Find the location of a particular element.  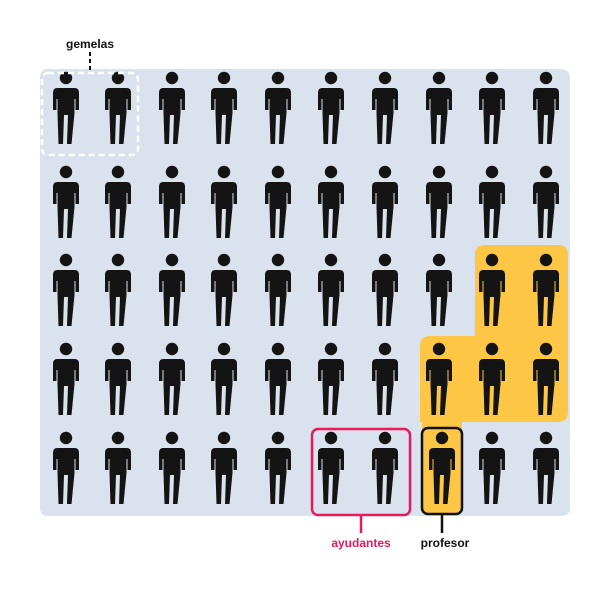

helpers-label: ayudantes is located at coordinates (361, 543).